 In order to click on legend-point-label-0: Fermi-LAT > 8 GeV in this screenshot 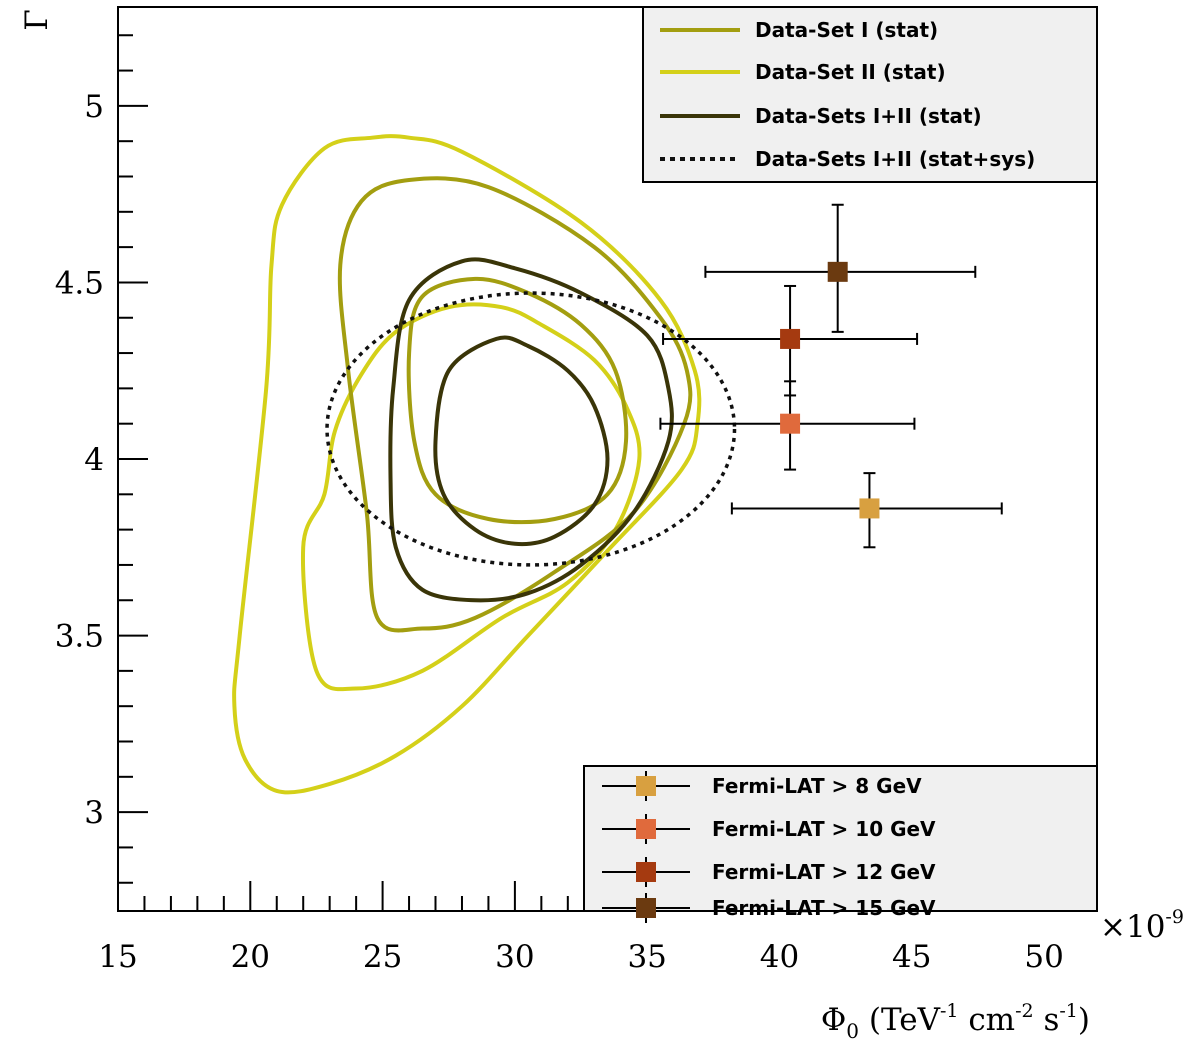, I will do `click(817, 786)`.